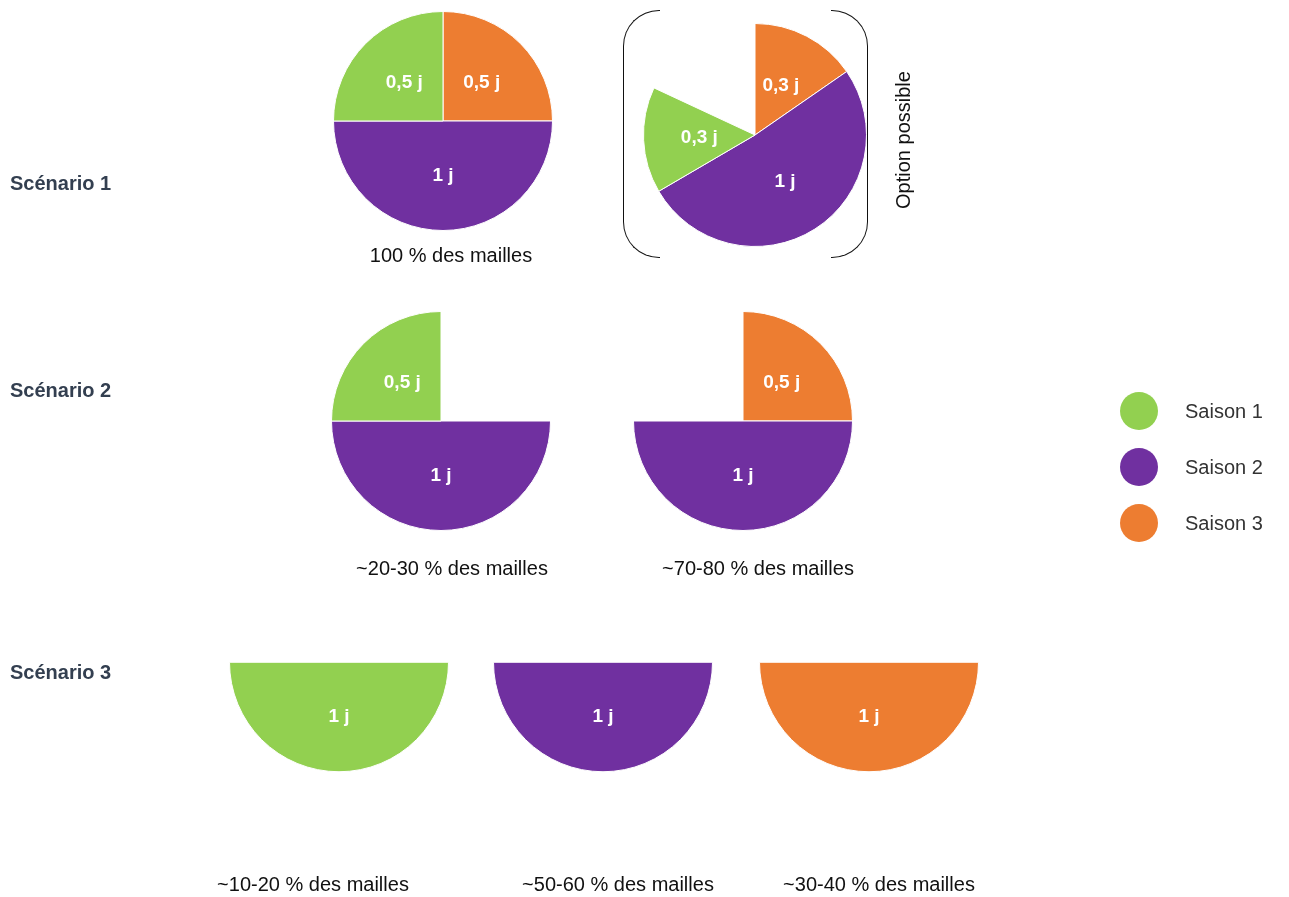  Describe the element at coordinates (879, 884) in the screenshot. I see `text: ~30-40 % des mailles` at that location.